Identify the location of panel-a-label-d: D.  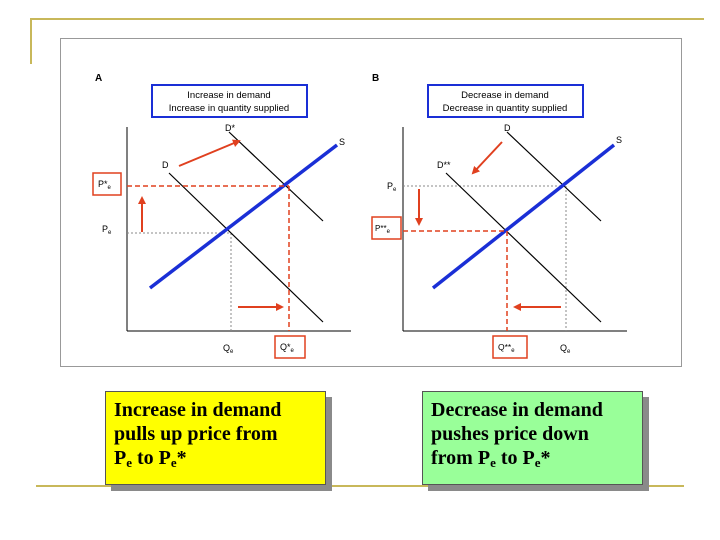
(165, 165).